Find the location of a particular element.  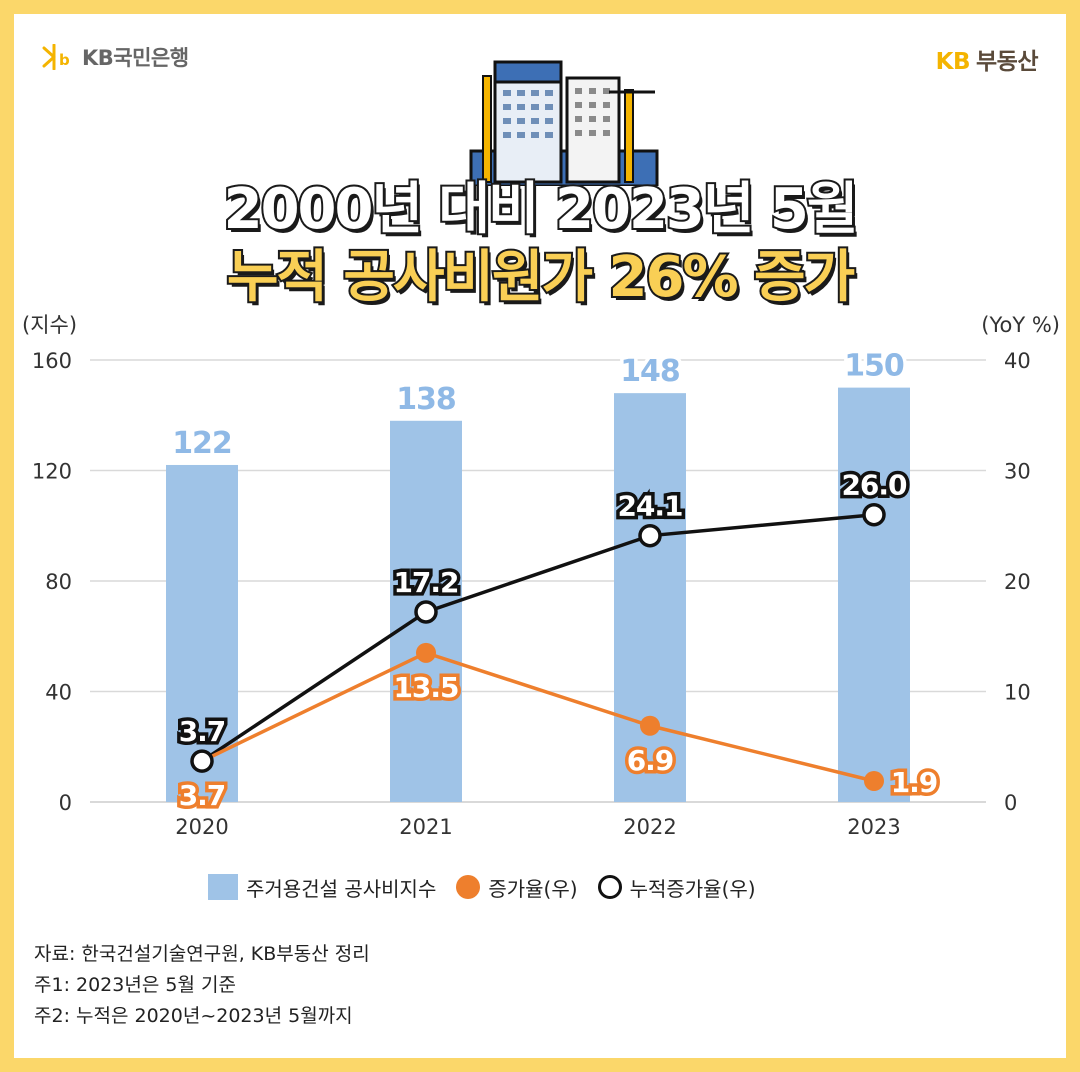

bar-data-label: 148 is located at coordinates (650, 371).